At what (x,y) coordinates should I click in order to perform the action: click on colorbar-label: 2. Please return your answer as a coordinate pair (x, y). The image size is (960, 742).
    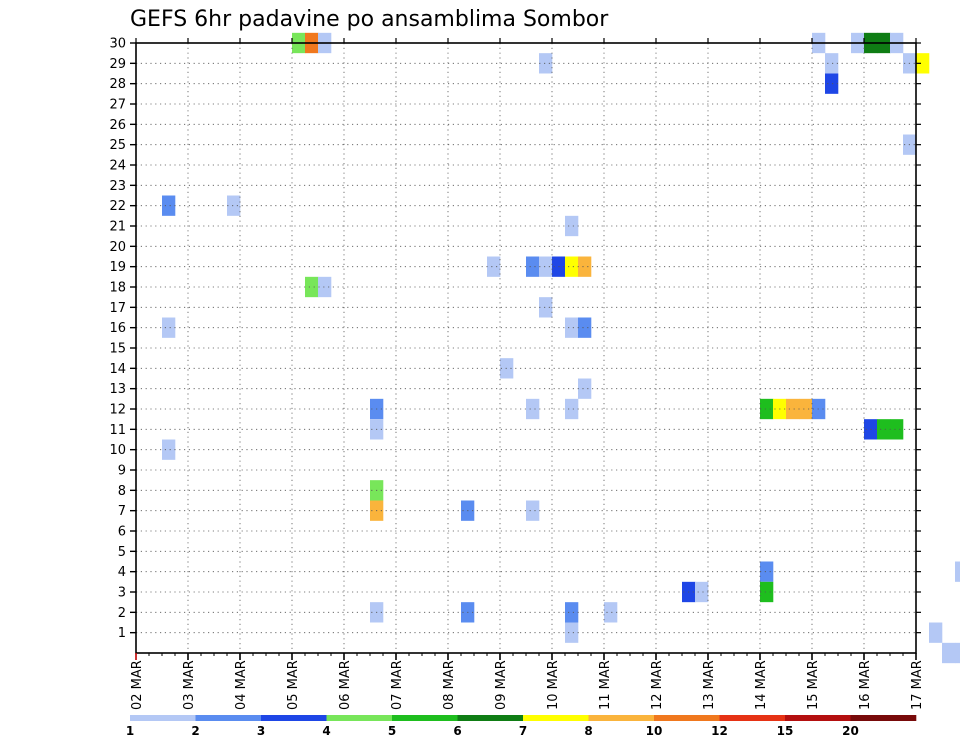
    Looking at the image, I should click on (195, 731).